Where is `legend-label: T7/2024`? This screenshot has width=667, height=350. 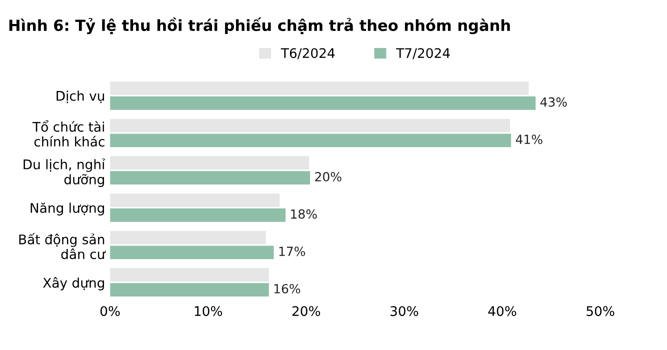
legend-label: T7/2024 is located at coordinates (423, 54).